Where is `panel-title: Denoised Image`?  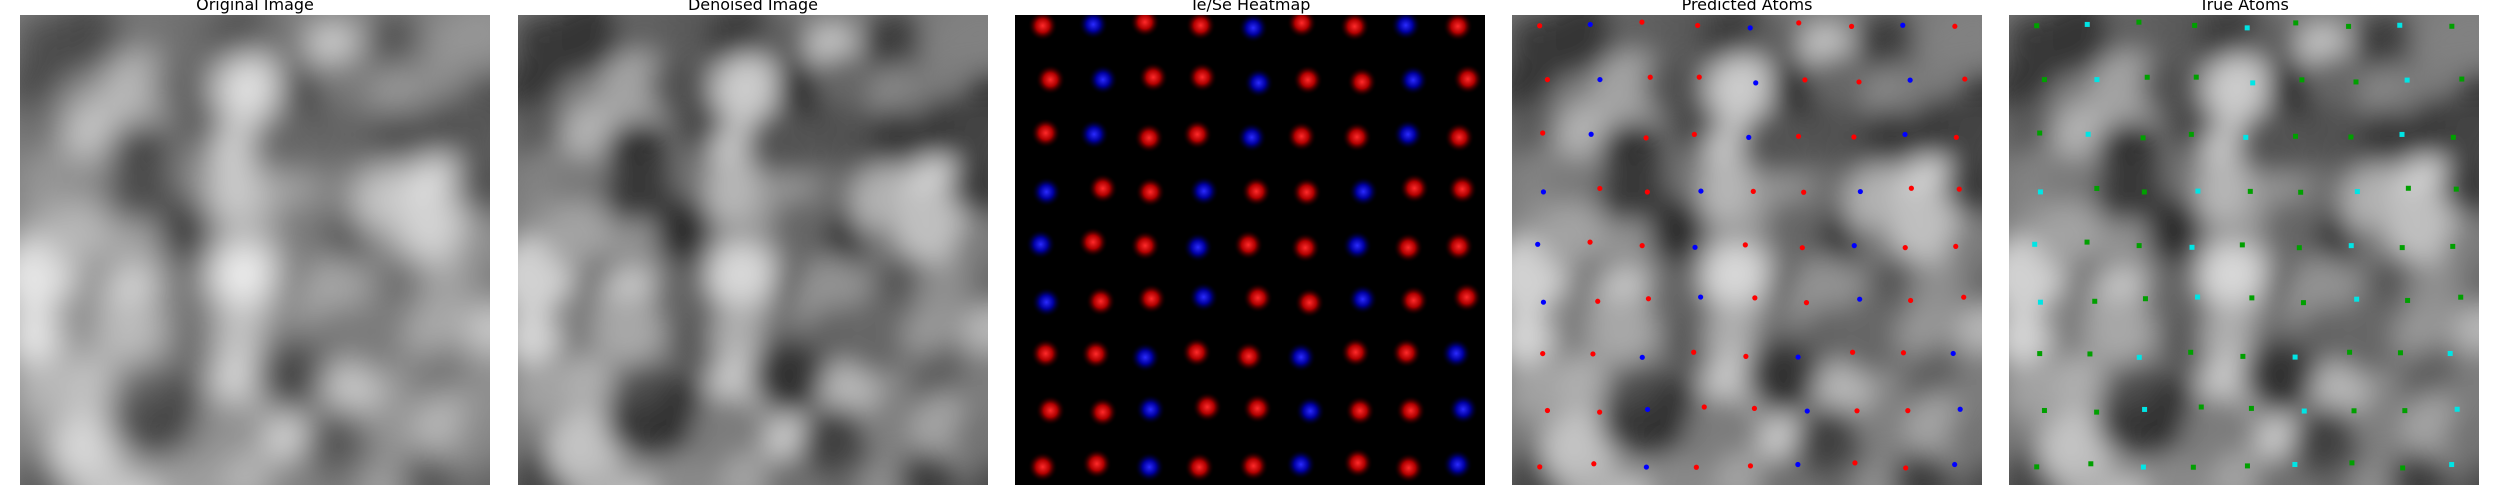
panel-title: Denoised Image is located at coordinates (753, 7).